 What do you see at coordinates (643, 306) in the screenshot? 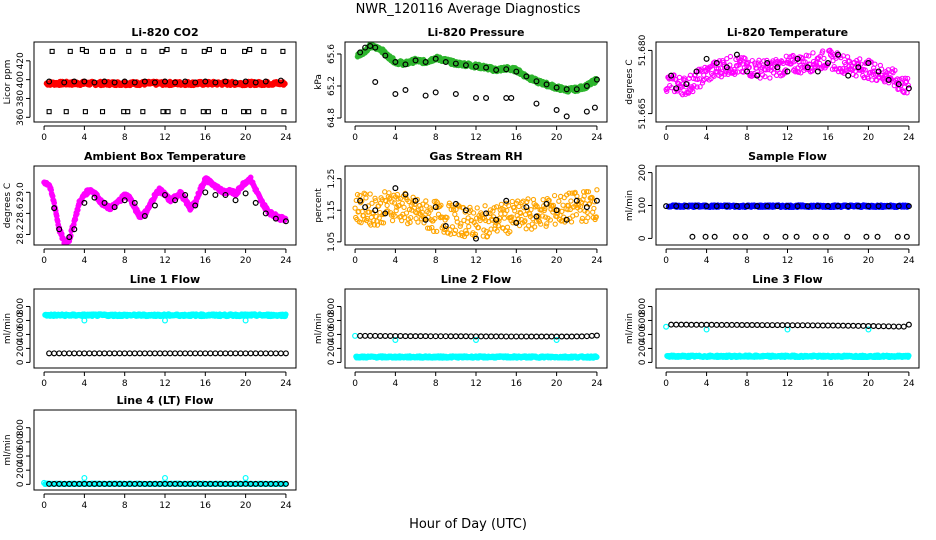
I see `y-tick-label: 800` at bounding box center [643, 306].